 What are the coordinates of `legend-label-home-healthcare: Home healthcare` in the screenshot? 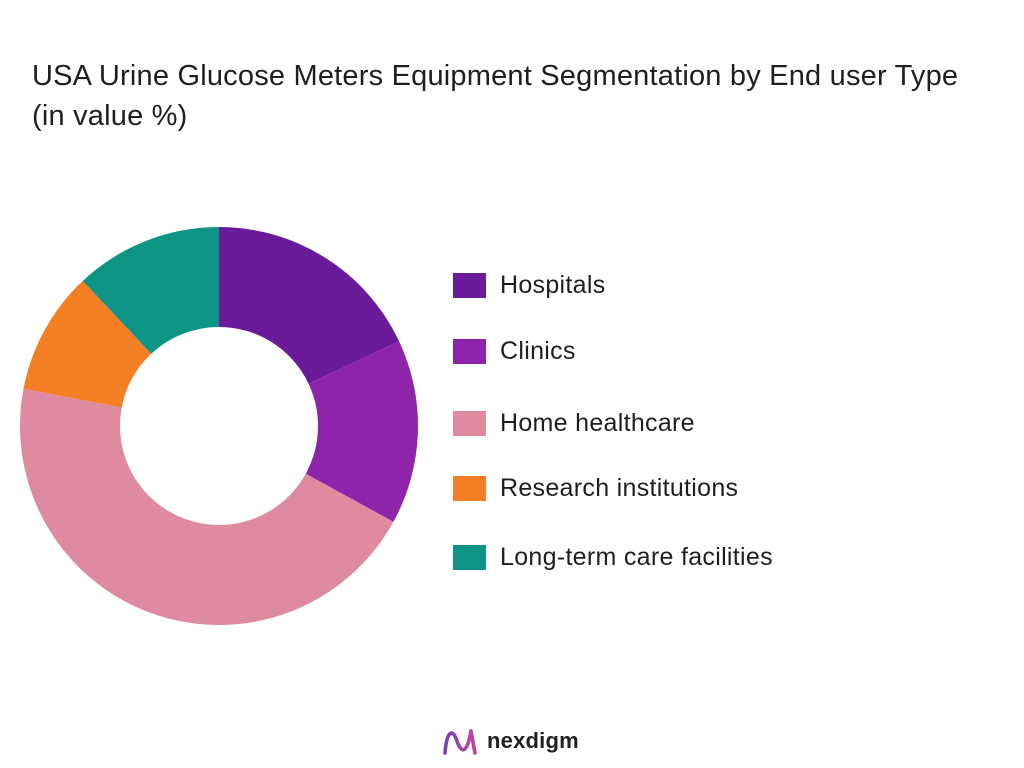 It's located at (597, 422).